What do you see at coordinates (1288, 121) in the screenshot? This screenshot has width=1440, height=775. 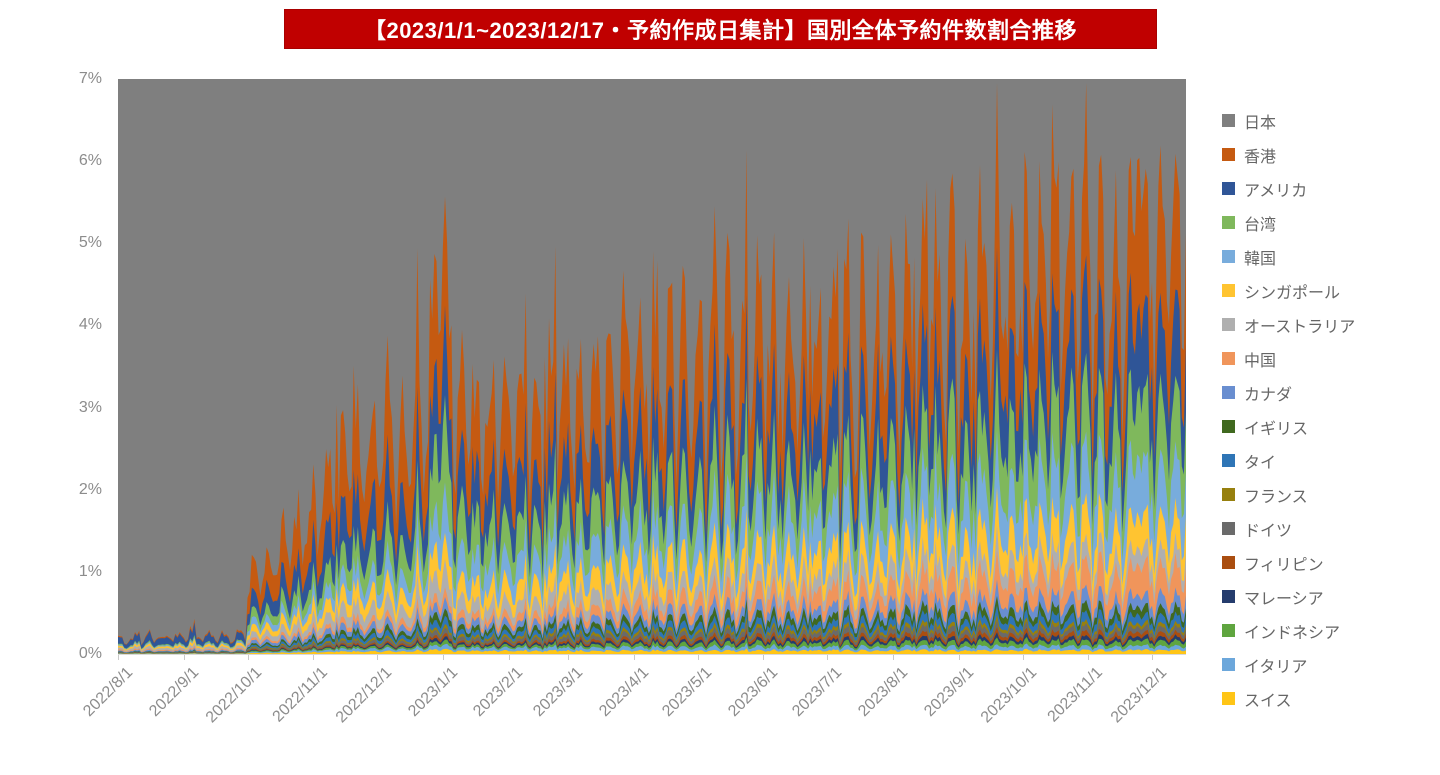 I see `legend-item: 日本` at bounding box center [1288, 121].